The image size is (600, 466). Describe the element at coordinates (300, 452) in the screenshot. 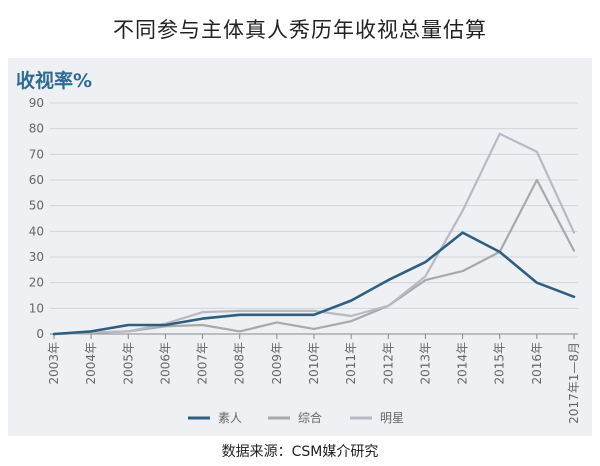

I see `source-note: 数据来源：CSM媒介研究` at that location.